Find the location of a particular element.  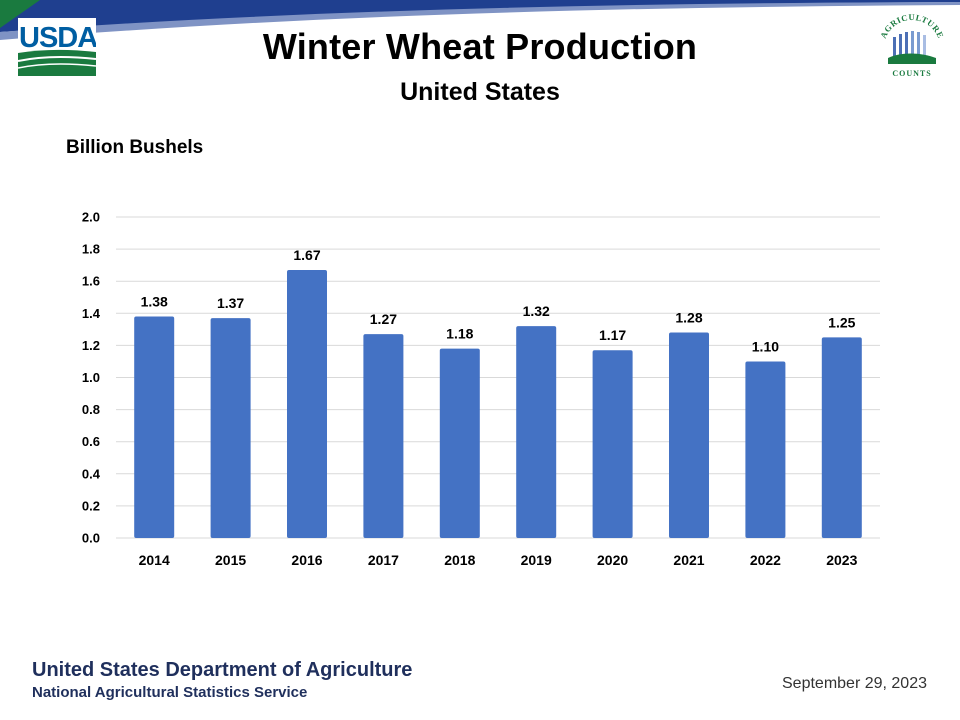

svg-text: COUNTS is located at coordinates (911, 73).